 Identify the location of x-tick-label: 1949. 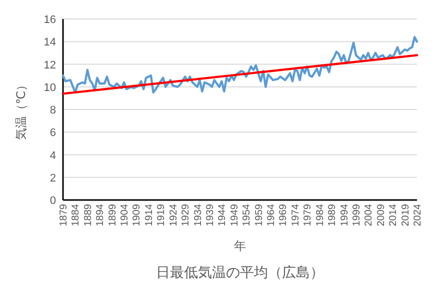
(234, 215).